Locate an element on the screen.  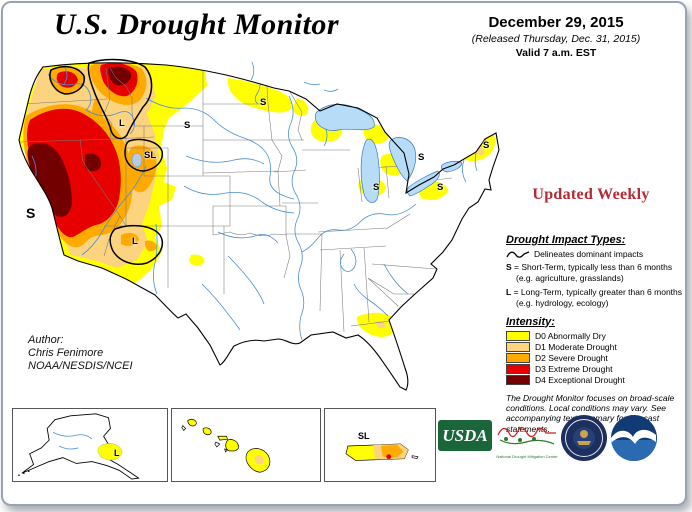
big-island-d1 is located at coordinates (259, 460).